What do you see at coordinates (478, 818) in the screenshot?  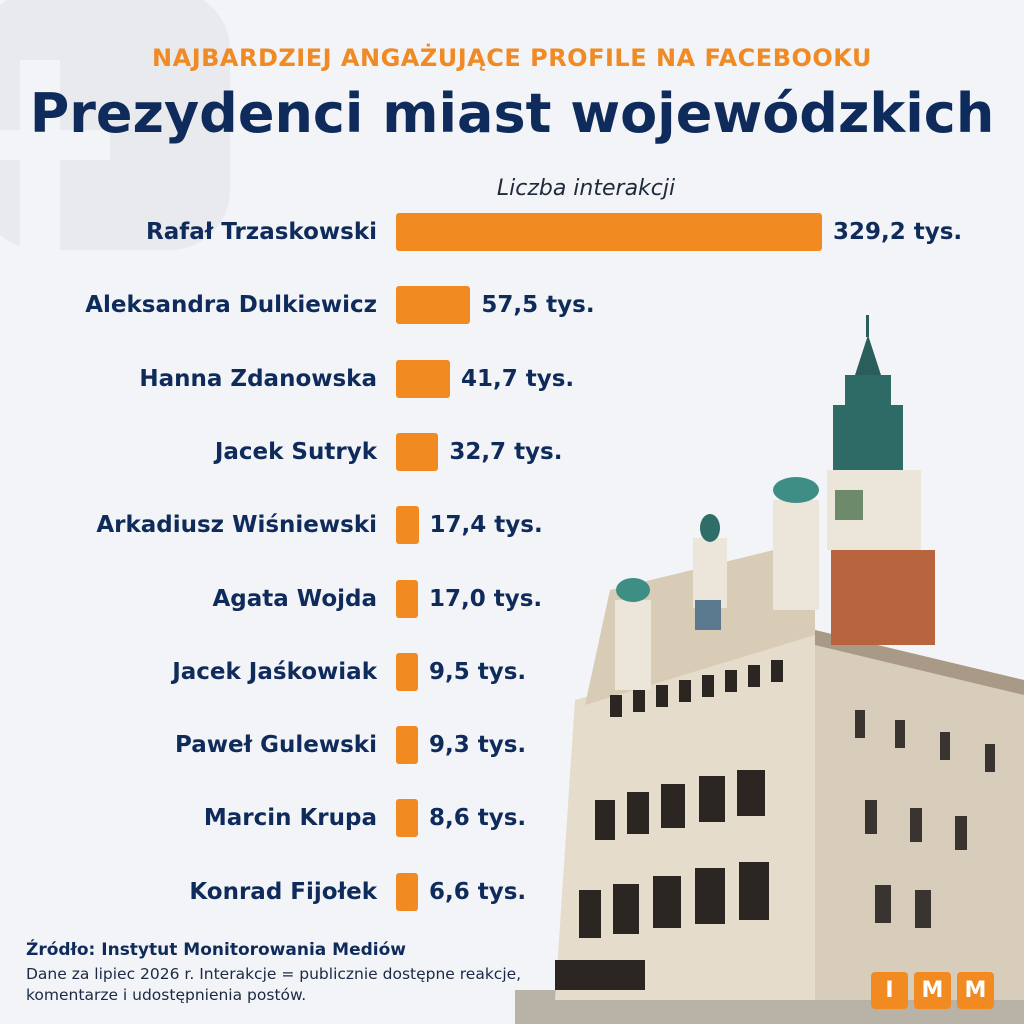 I see `bar-value-label: 8,6 tys.` at bounding box center [478, 818].